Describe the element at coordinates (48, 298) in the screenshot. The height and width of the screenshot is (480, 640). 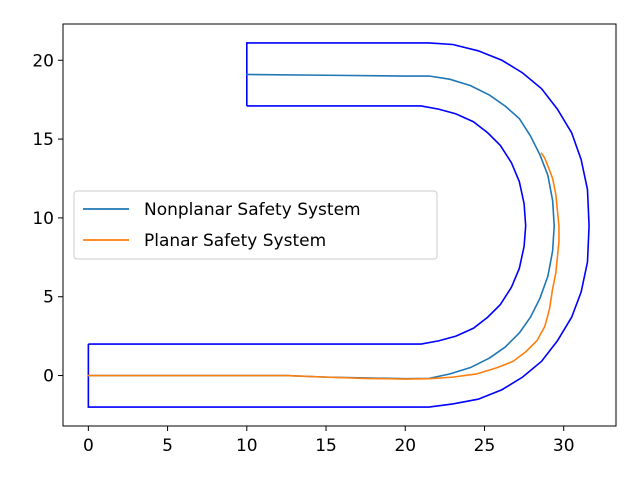
I see `y-tick-label: 5` at that location.